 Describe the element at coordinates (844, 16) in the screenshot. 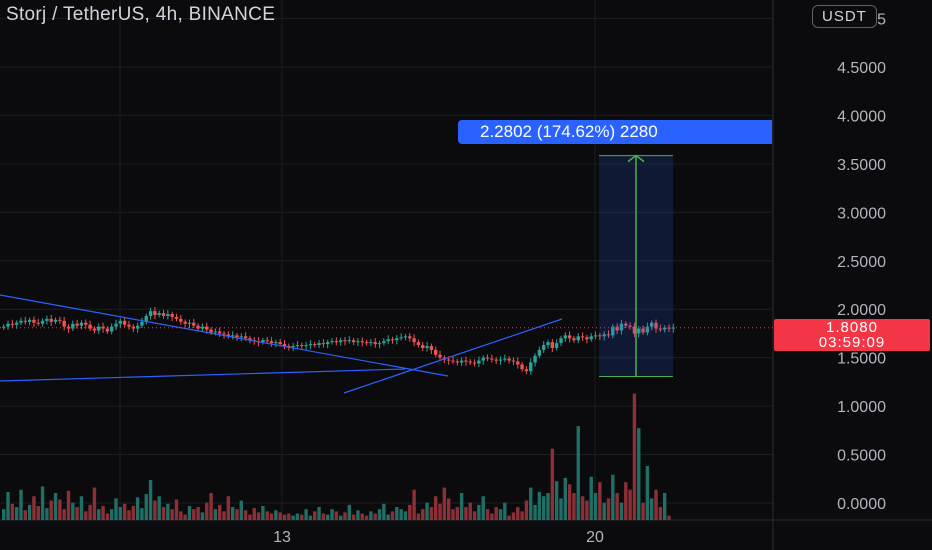

I see `currency-selector-button: USDT` at that location.